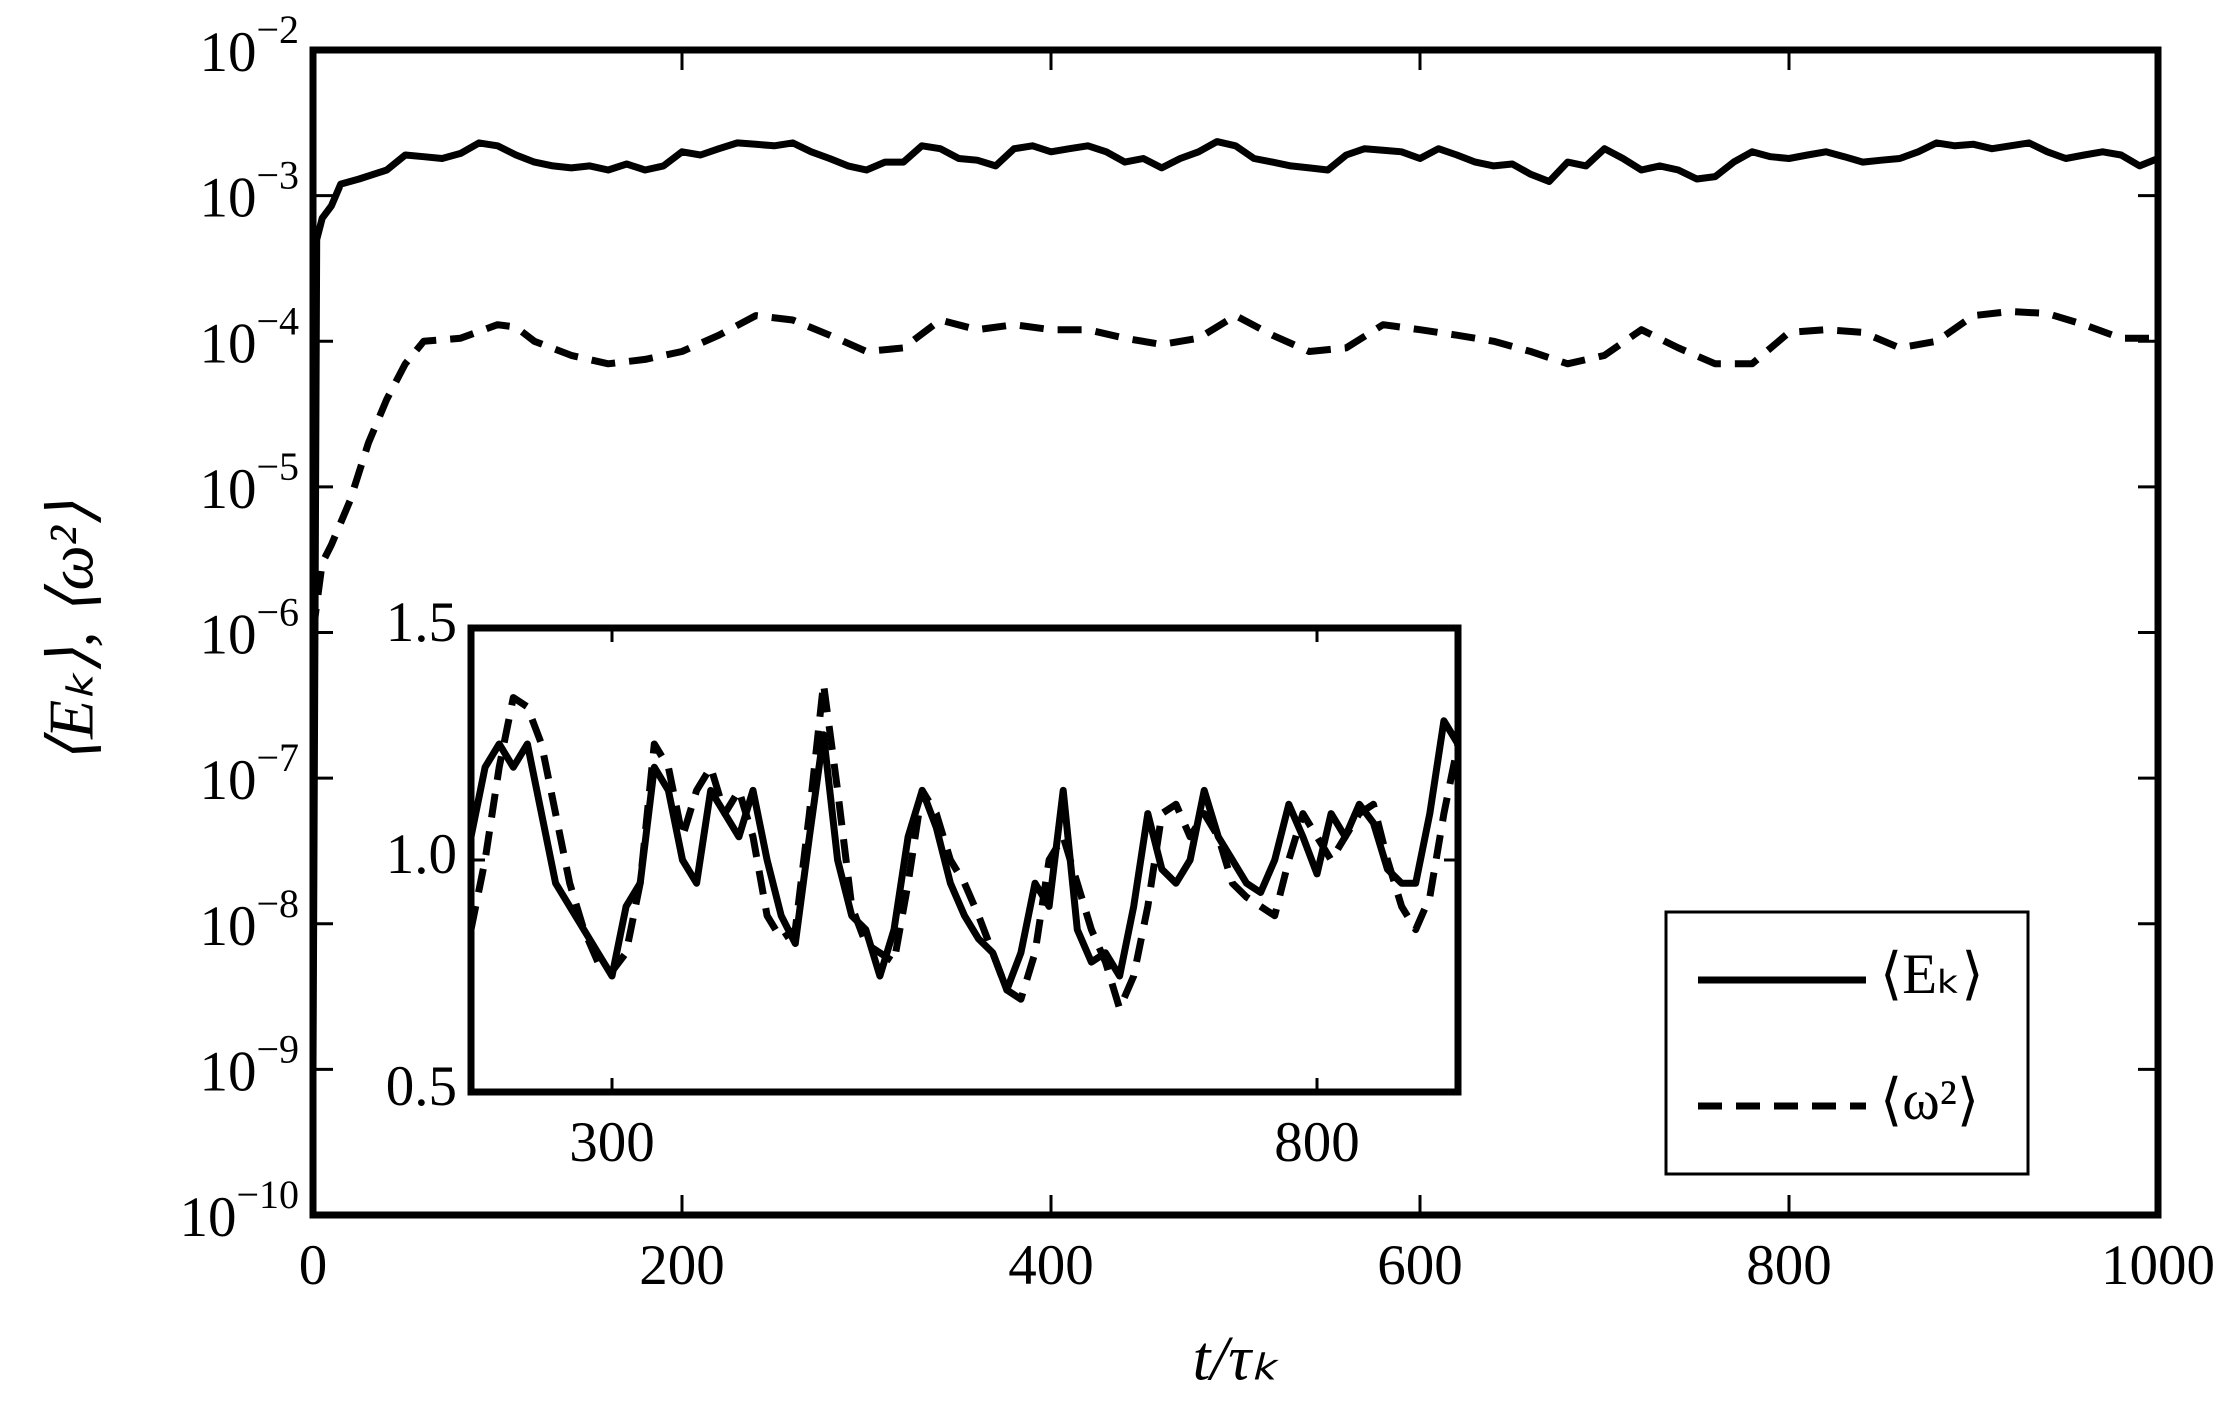  Describe the element at coordinates (682, 1265) in the screenshot. I see `x-tick-label: 200` at that location.